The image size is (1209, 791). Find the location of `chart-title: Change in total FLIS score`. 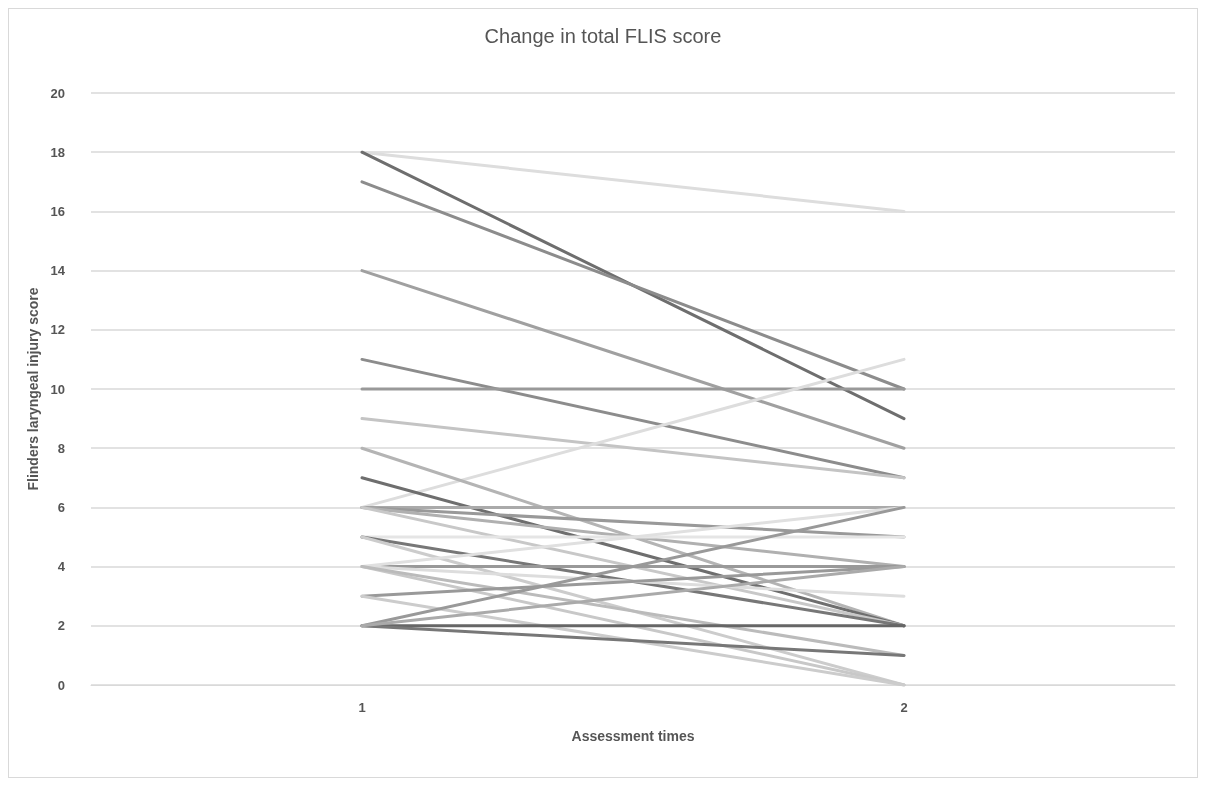

chart-title: Change in total FLIS score is located at coordinates (603, 36).